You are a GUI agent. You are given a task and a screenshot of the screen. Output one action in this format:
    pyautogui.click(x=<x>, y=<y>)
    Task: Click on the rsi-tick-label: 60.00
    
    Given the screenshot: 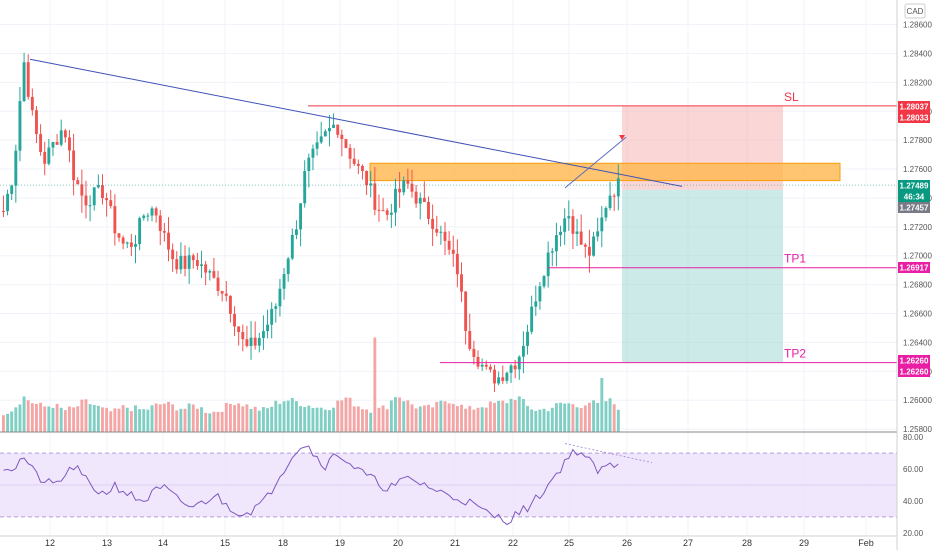 What is the action you would take?
    pyautogui.click(x=913, y=469)
    